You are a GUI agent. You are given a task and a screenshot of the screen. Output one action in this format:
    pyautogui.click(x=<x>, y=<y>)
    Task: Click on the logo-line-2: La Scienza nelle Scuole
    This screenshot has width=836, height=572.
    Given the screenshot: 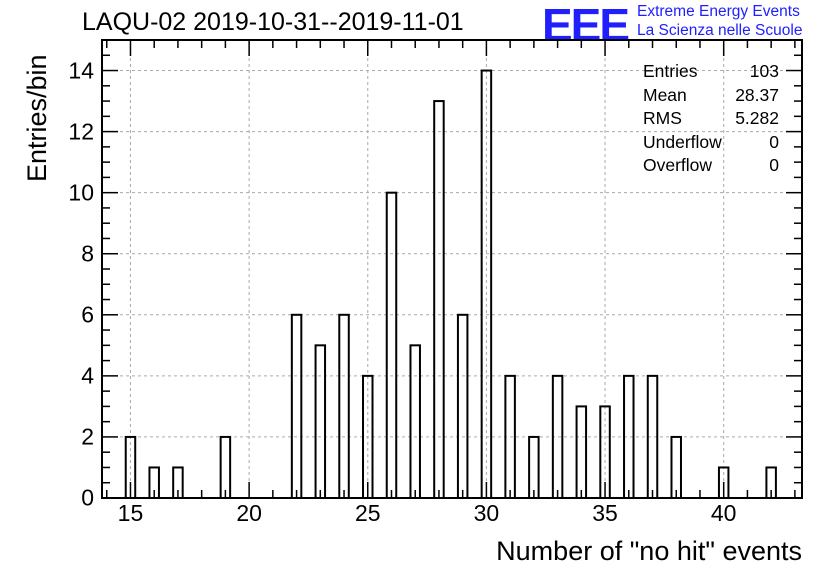 What is the action you would take?
    pyautogui.click(x=720, y=30)
    